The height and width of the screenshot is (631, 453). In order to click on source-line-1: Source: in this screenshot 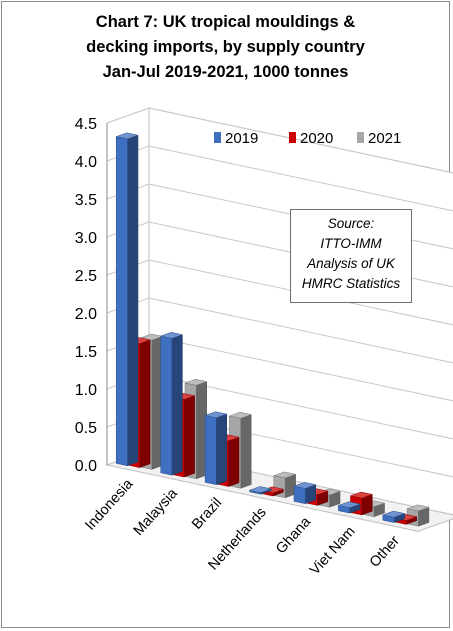, I will do `click(351, 223)`.